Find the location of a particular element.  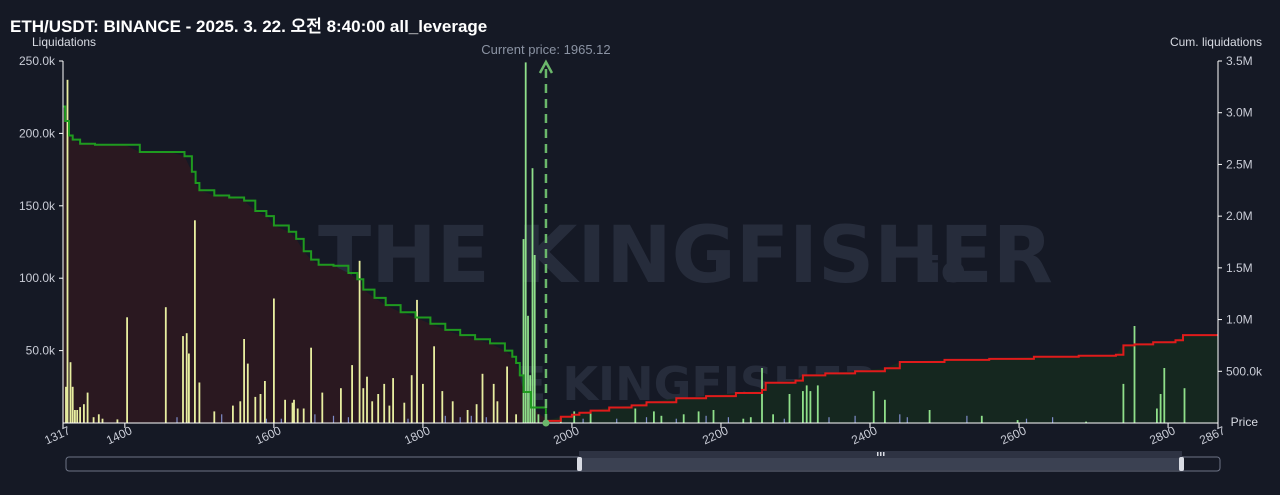

scrollbar-right-handle is located at coordinates (1181, 464).